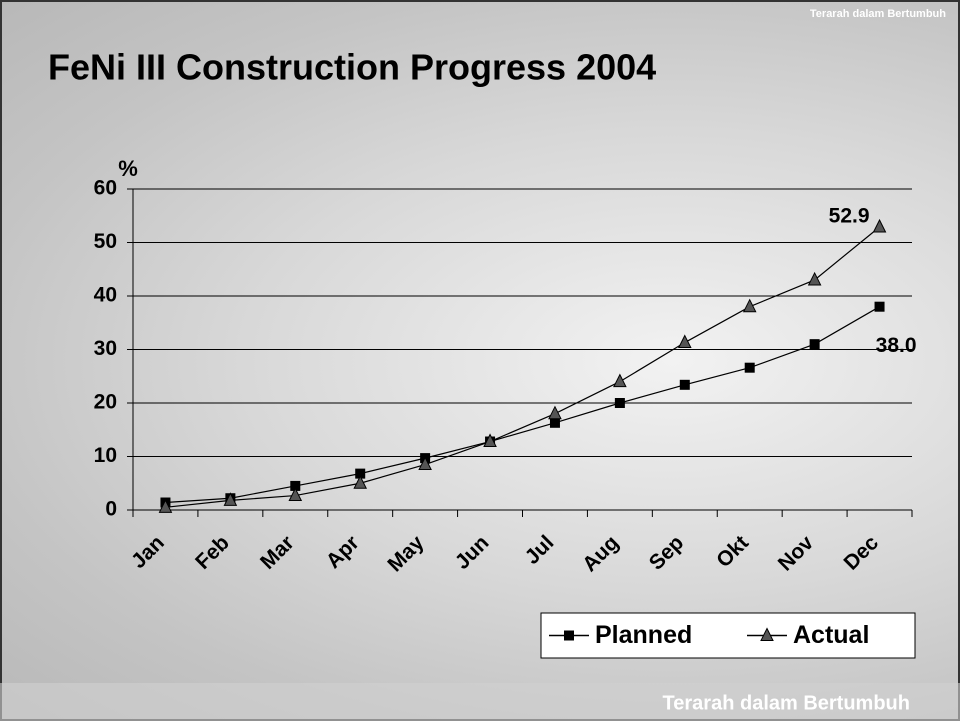 The width and height of the screenshot is (960, 721). I want to click on header-tagline: Terarah dalam Bertumbuh, so click(878, 14).